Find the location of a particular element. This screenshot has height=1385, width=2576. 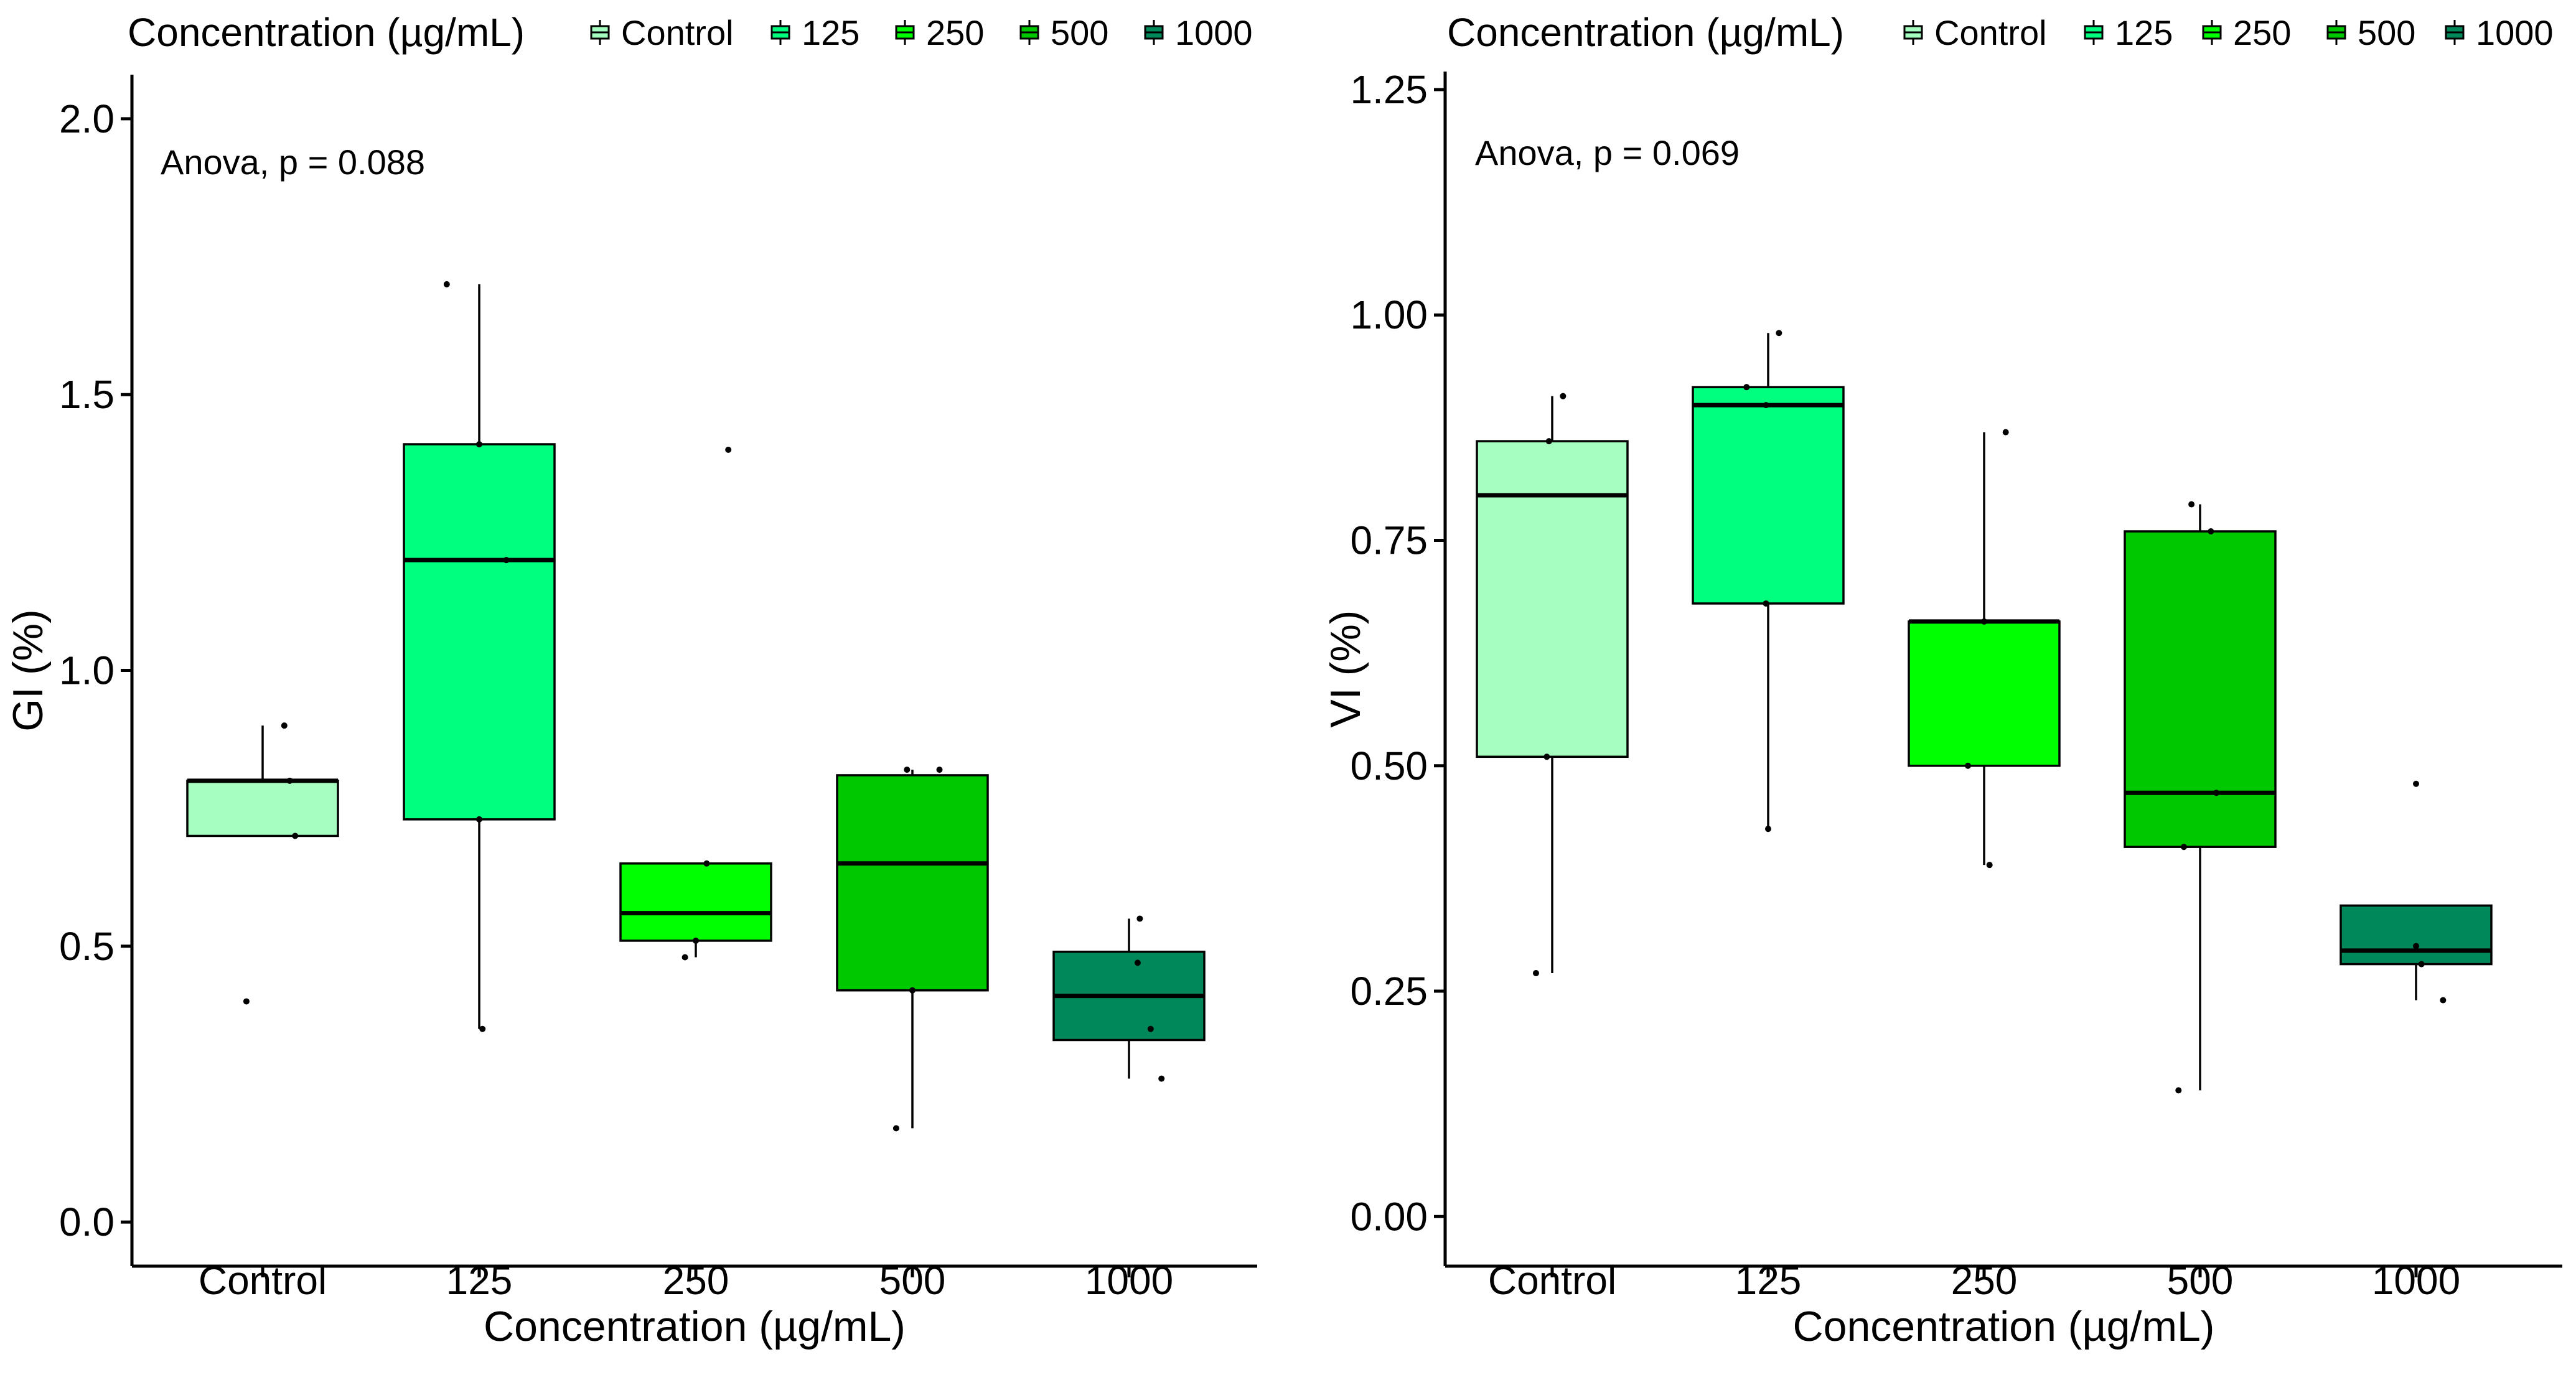

y-tick-label: 1.5 is located at coordinates (87, 394).